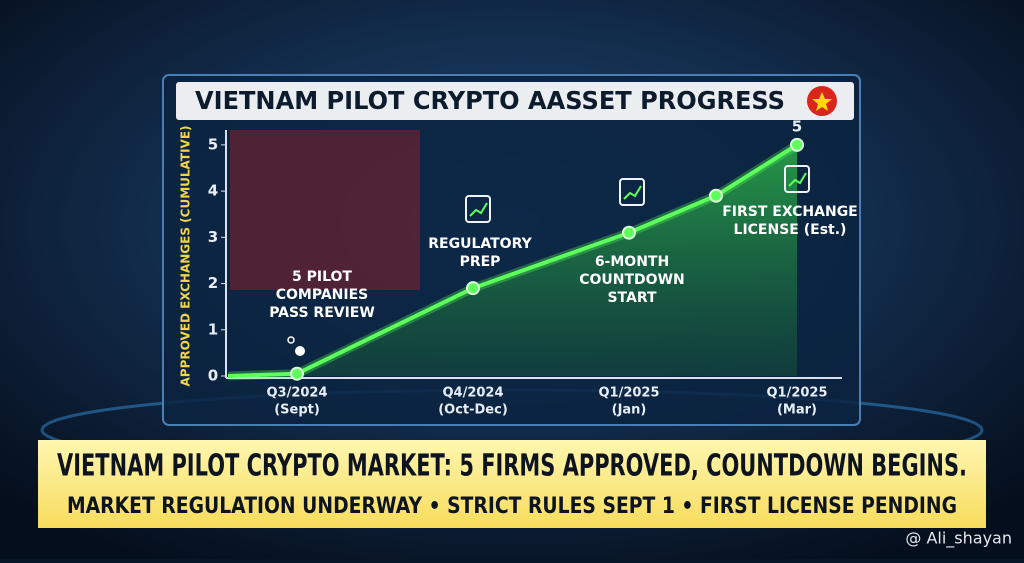 Image resolution: width=1024 pixels, height=563 pixels. What do you see at coordinates (213, 329) in the screenshot?
I see `y-tick-label: 1` at bounding box center [213, 329].